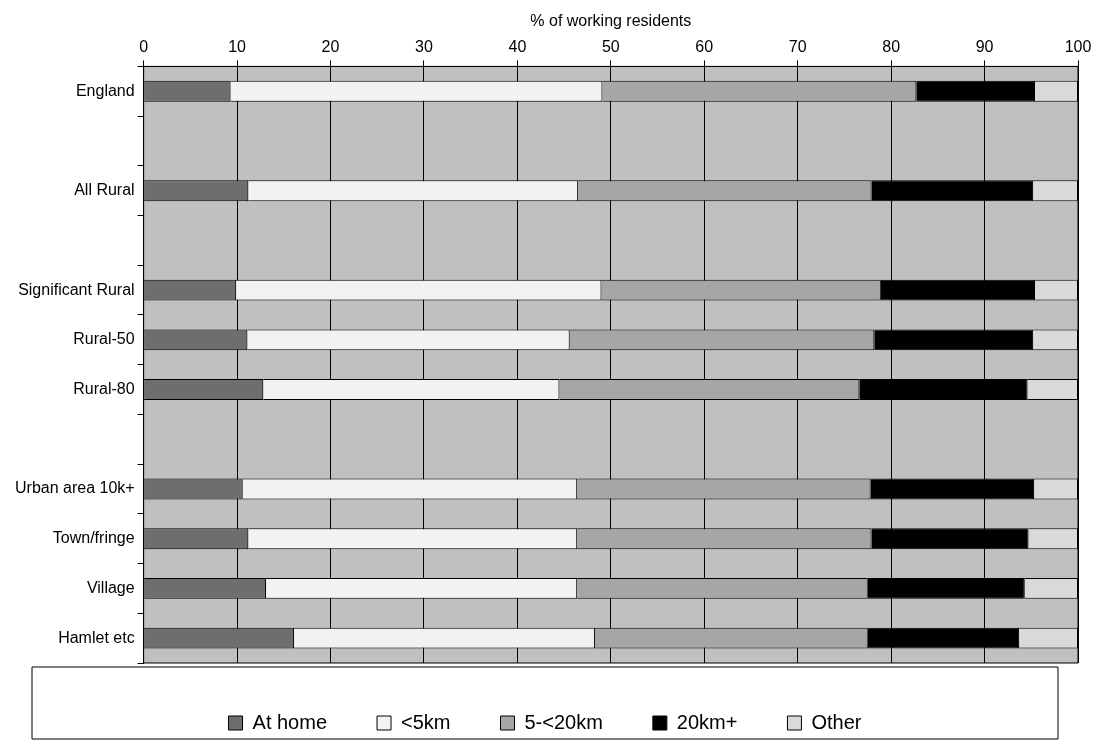  Describe the element at coordinates (93, 538) in the screenshot. I see `y-tick-label: Town/fringe` at that location.